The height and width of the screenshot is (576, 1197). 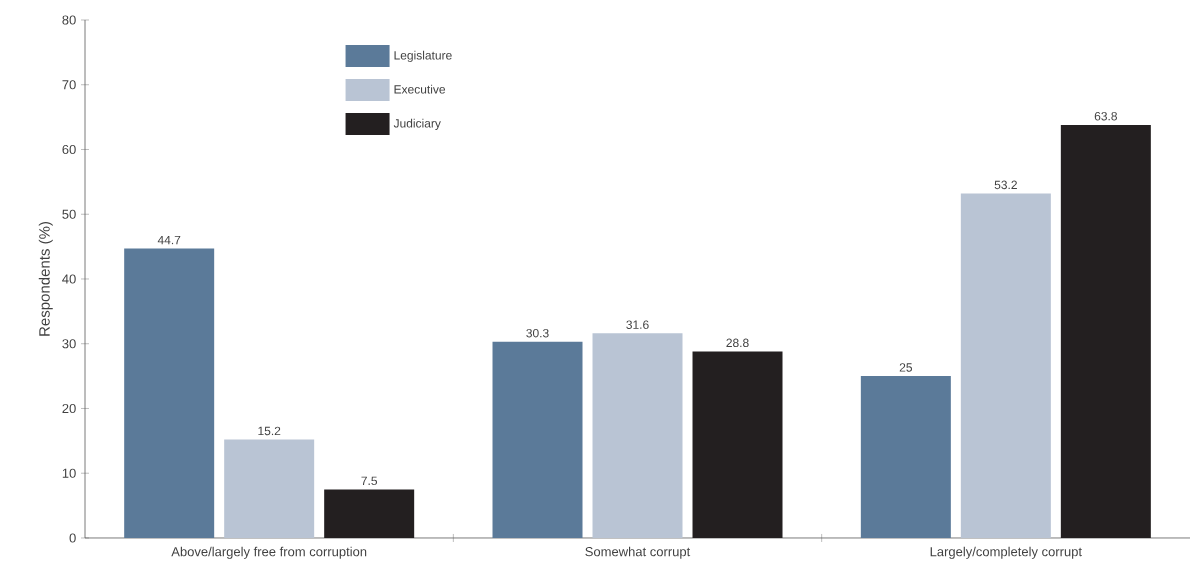 What do you see at coordinates (737, 343) in the screenshot?
I see `data-label: 28.8` at bounding box center [737, 343].